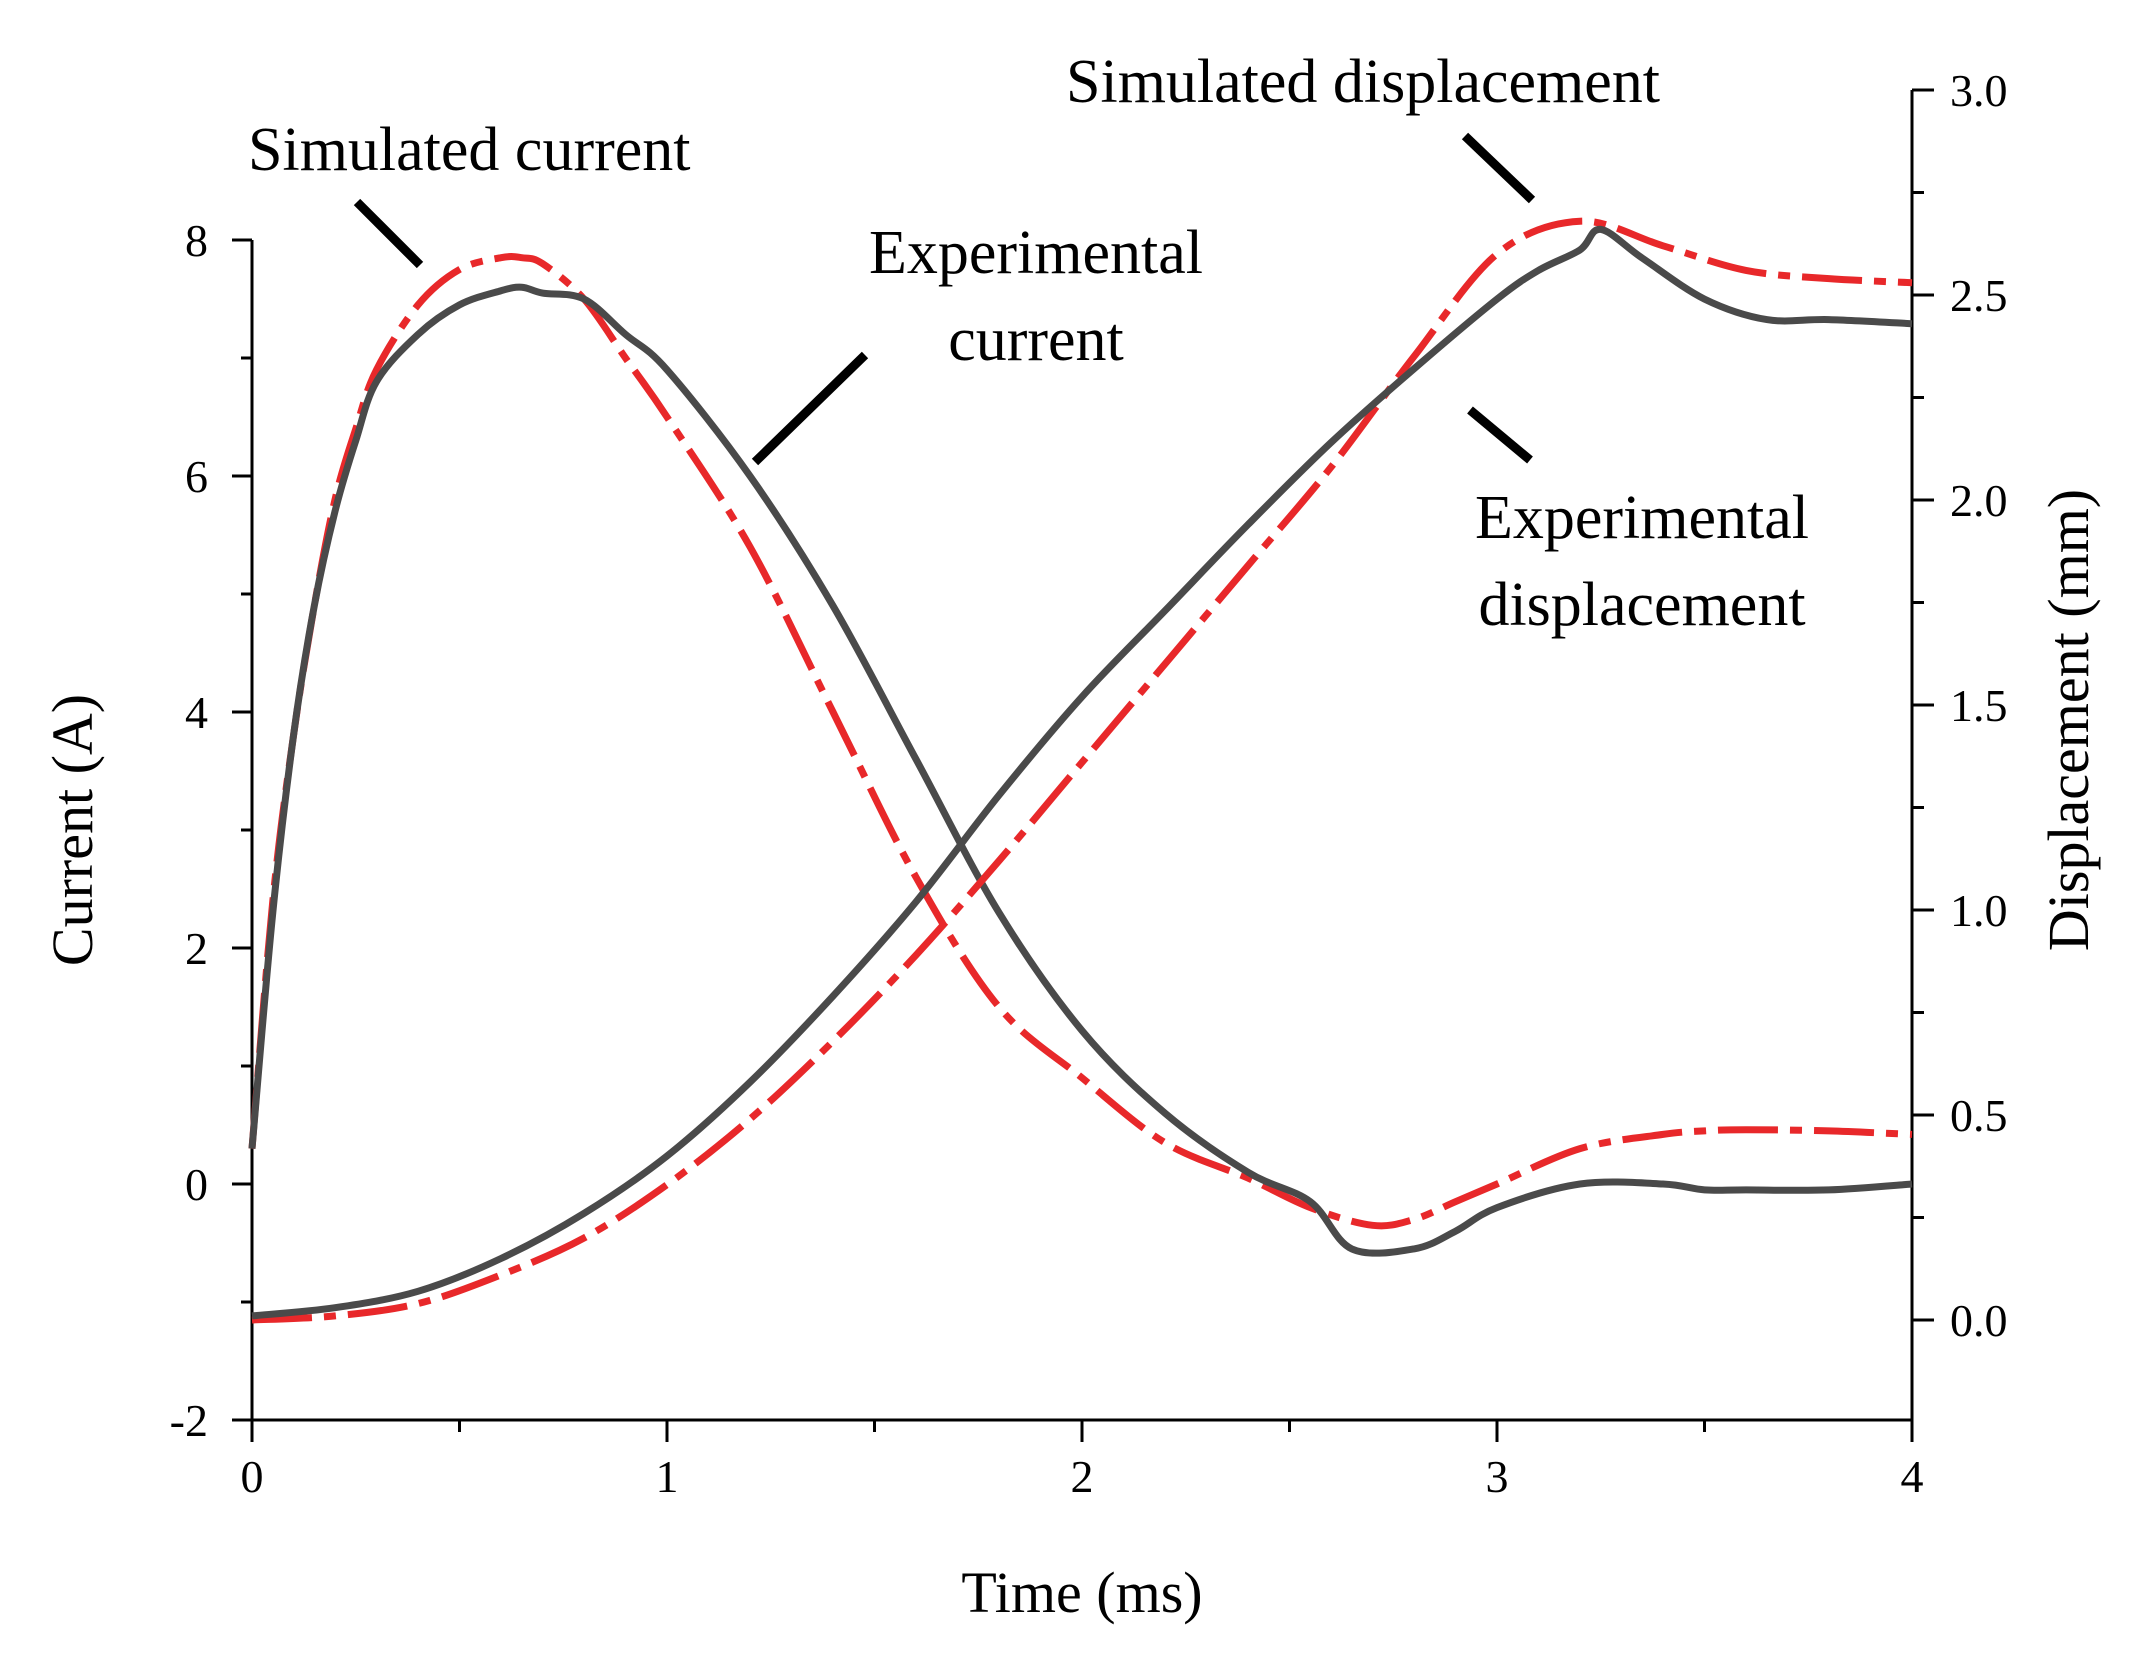 This screenshot has width=2137, height=1654. I want to click on annotation-simulated-current: Simulated current, so click(469, 150).